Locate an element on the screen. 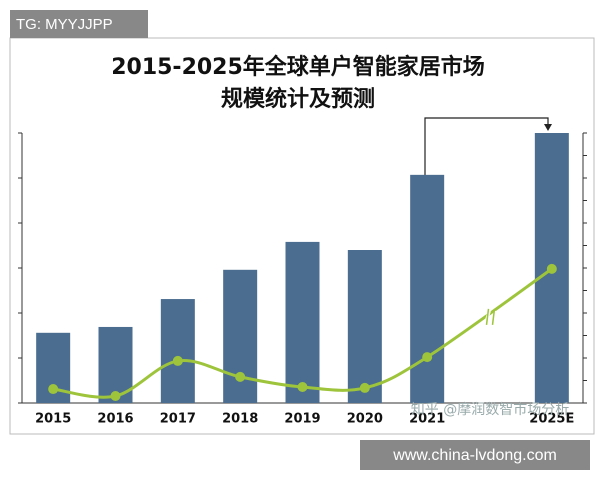 This screenshot has height=480, width=600. x-tick-label: 2018 is located at coordinates (240, 419).